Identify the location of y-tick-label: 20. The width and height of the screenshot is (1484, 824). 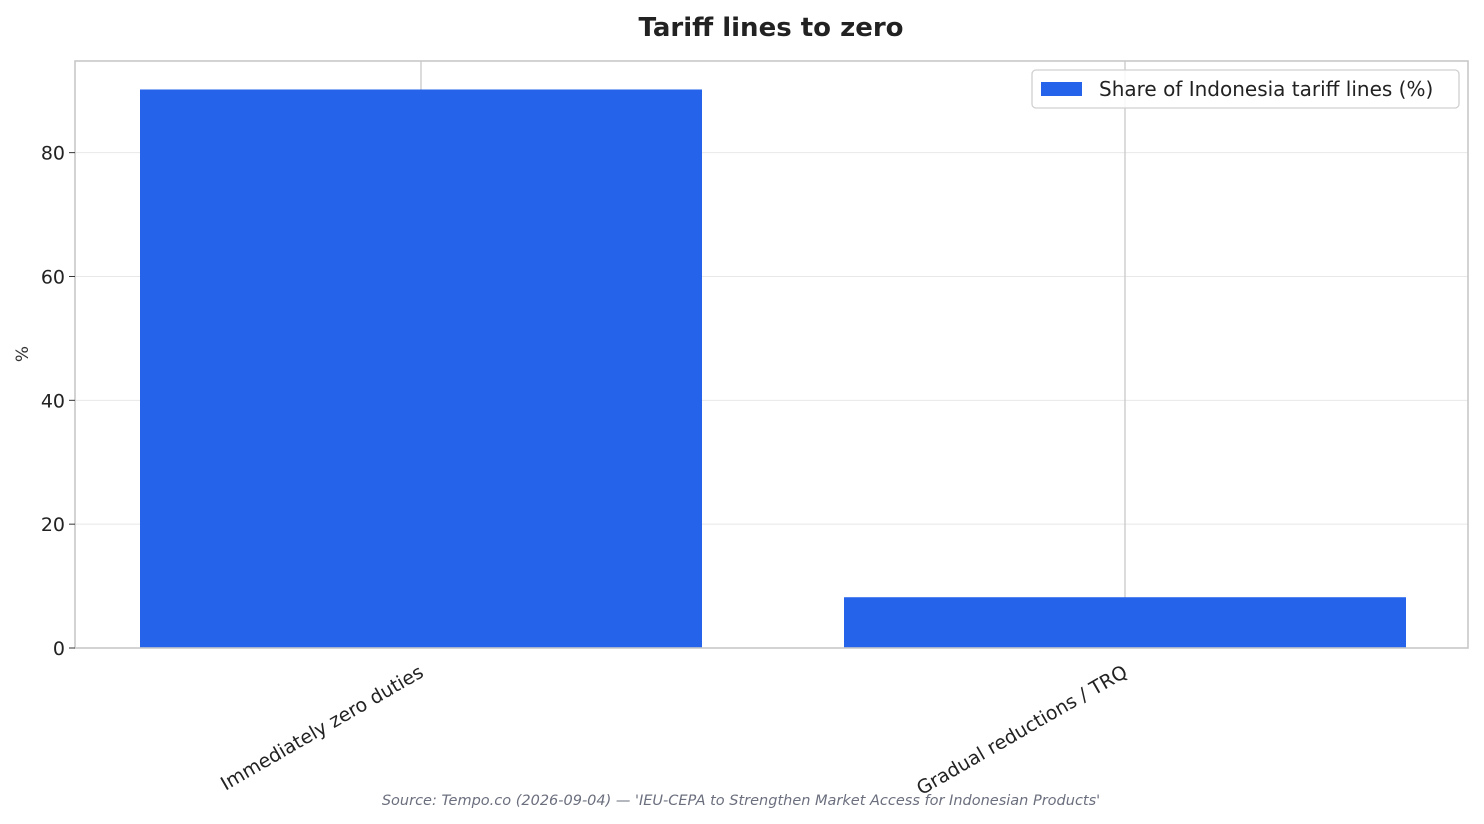
(53, 525).